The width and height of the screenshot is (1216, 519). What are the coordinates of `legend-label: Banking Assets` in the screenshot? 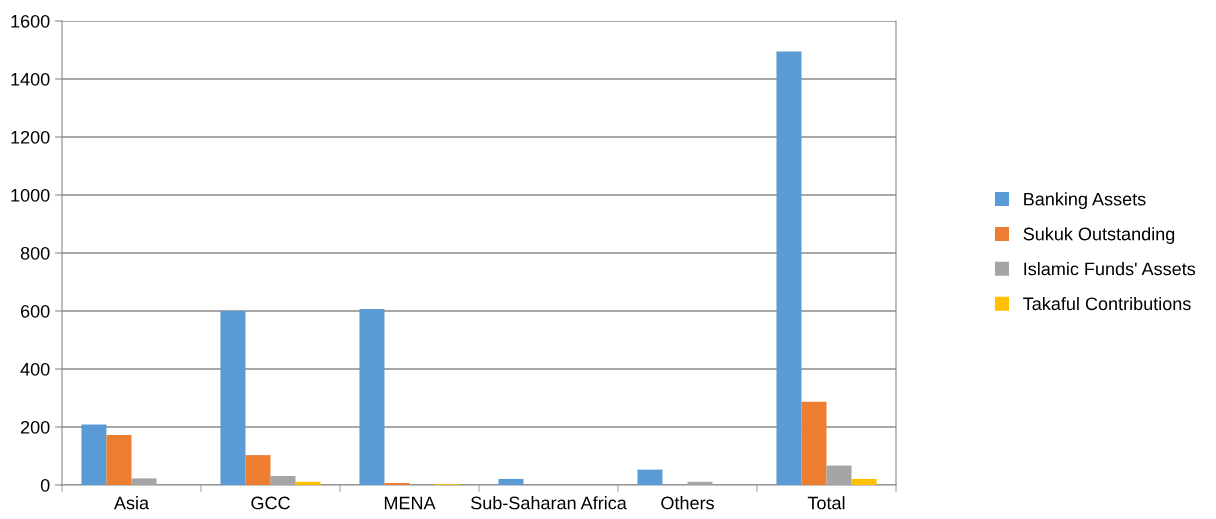 It's located at (1085, 201).